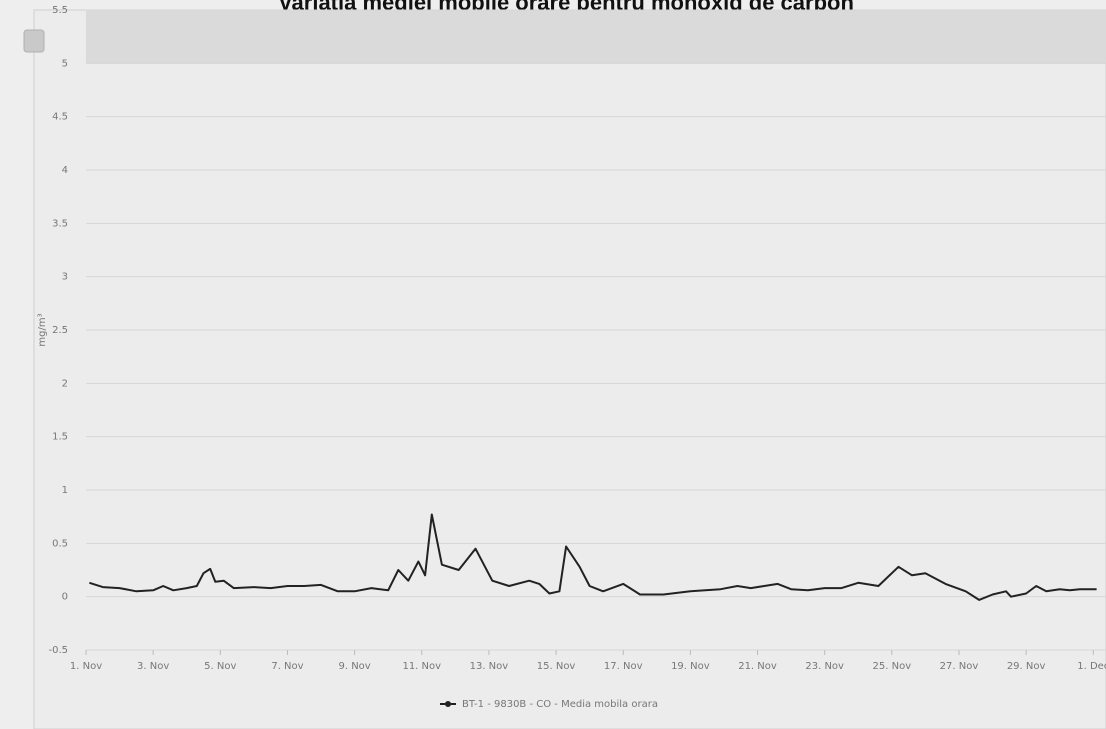 This screenshot has height=729, width=1106. I want to click on x-tick-label: 9. Nov, so click(354, 666).